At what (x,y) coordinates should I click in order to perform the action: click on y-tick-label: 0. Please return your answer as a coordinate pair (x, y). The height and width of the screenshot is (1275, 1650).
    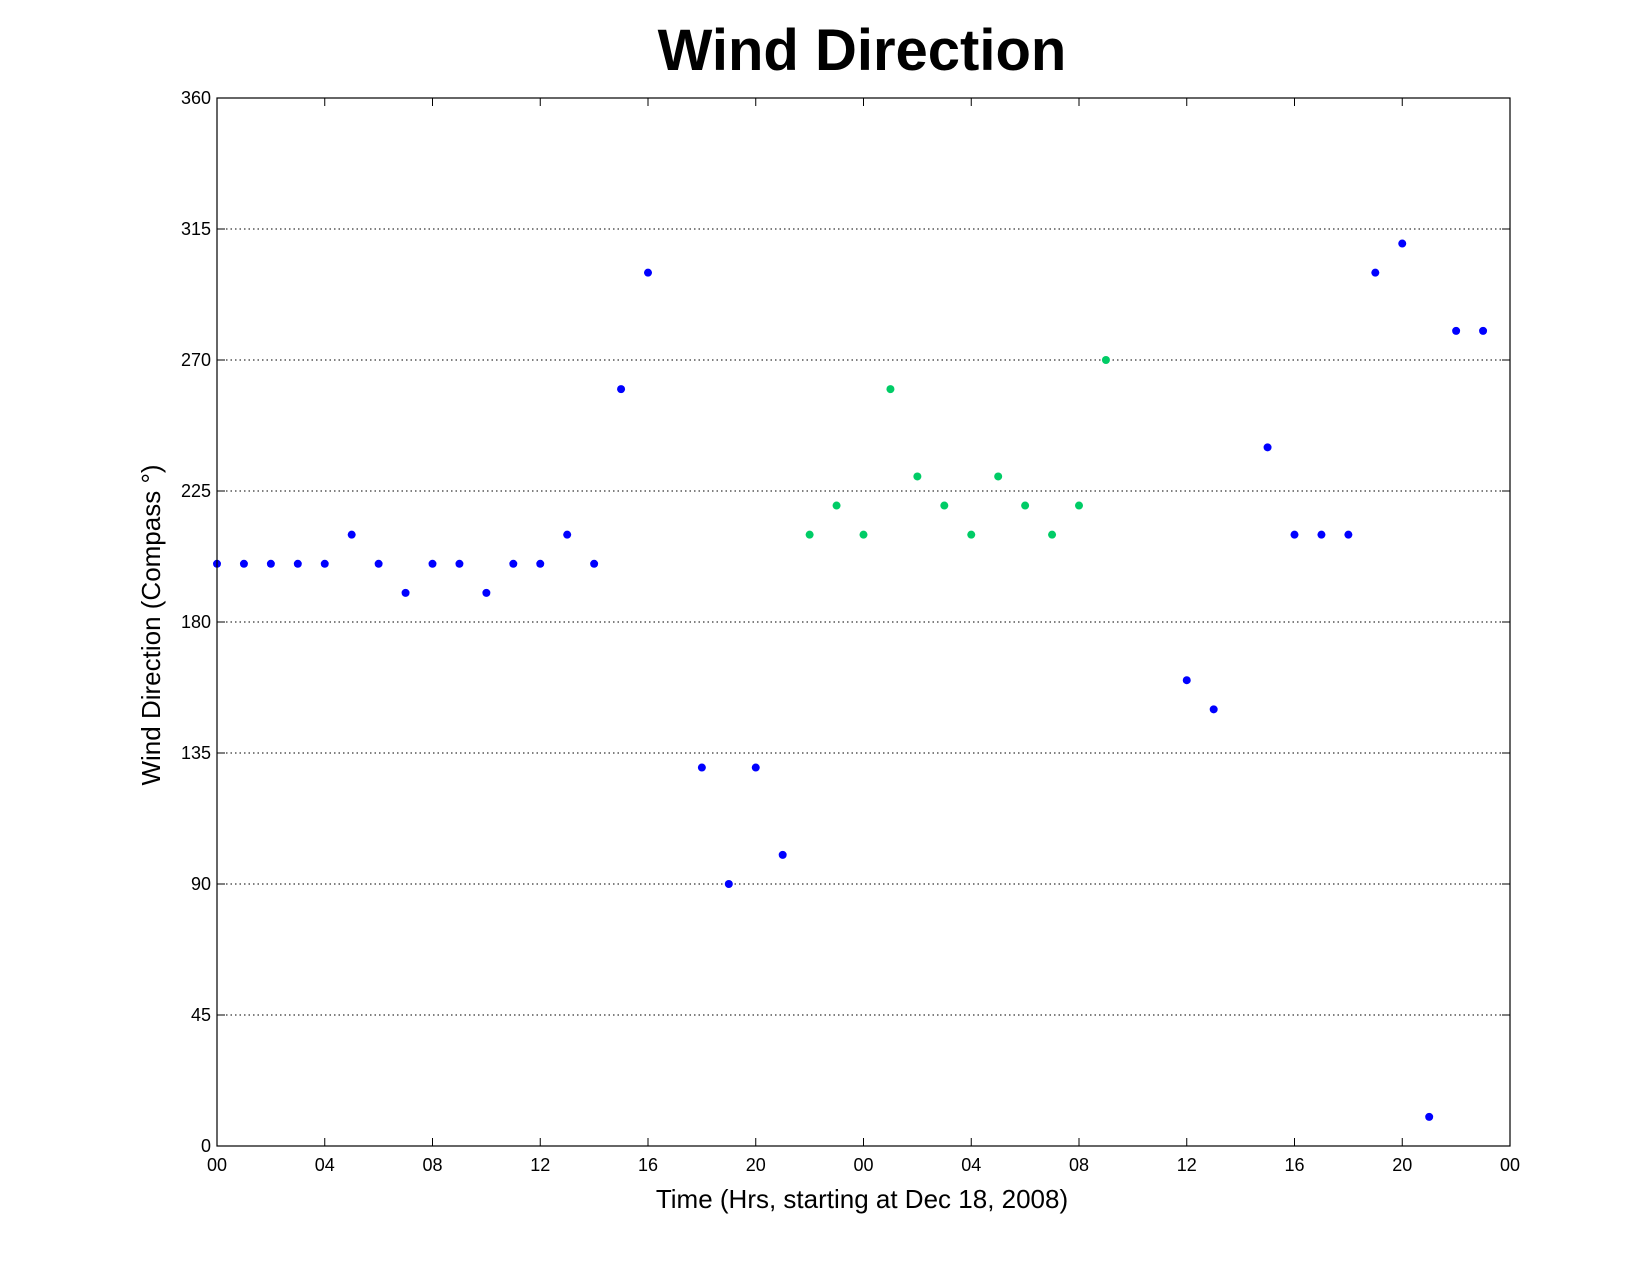
    Looking at the image, I should click on (206, 1146).